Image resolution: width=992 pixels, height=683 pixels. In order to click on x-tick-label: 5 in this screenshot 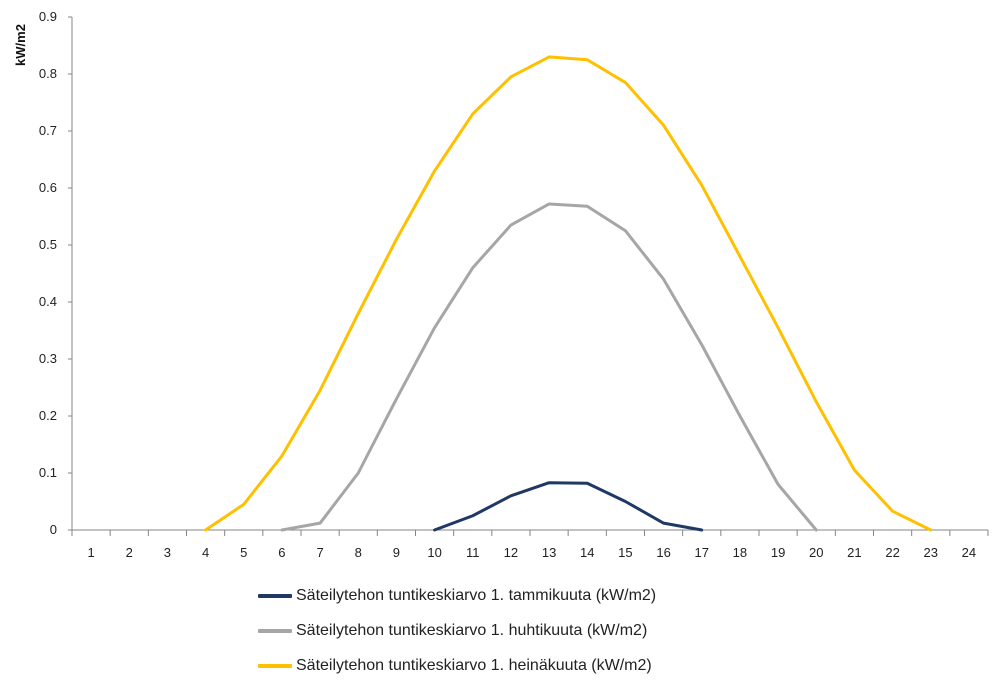, I will do `click(243, 552)`.